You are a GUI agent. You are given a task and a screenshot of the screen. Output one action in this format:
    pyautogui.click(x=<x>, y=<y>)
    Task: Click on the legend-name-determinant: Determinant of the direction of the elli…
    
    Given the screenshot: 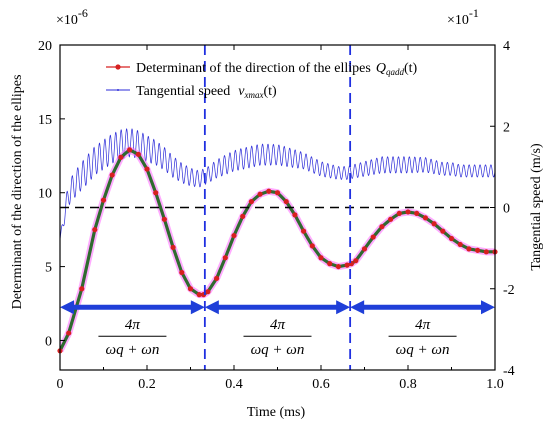 What is the action you would take?
    pyautogui.click(x=253, y=68)
    